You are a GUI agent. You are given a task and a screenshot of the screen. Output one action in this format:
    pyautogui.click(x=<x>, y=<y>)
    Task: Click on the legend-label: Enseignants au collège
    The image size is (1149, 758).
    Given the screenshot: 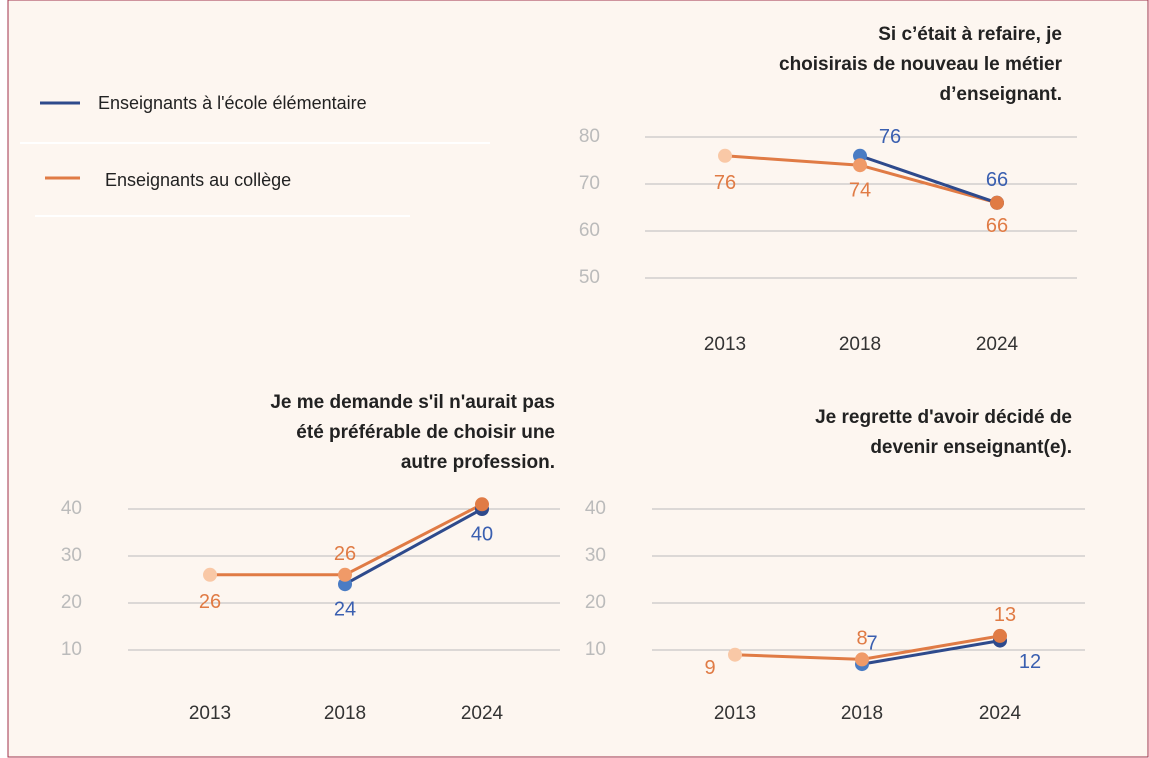 What is the action you would take?
    pyautogui.click(x=198, y=180)
    